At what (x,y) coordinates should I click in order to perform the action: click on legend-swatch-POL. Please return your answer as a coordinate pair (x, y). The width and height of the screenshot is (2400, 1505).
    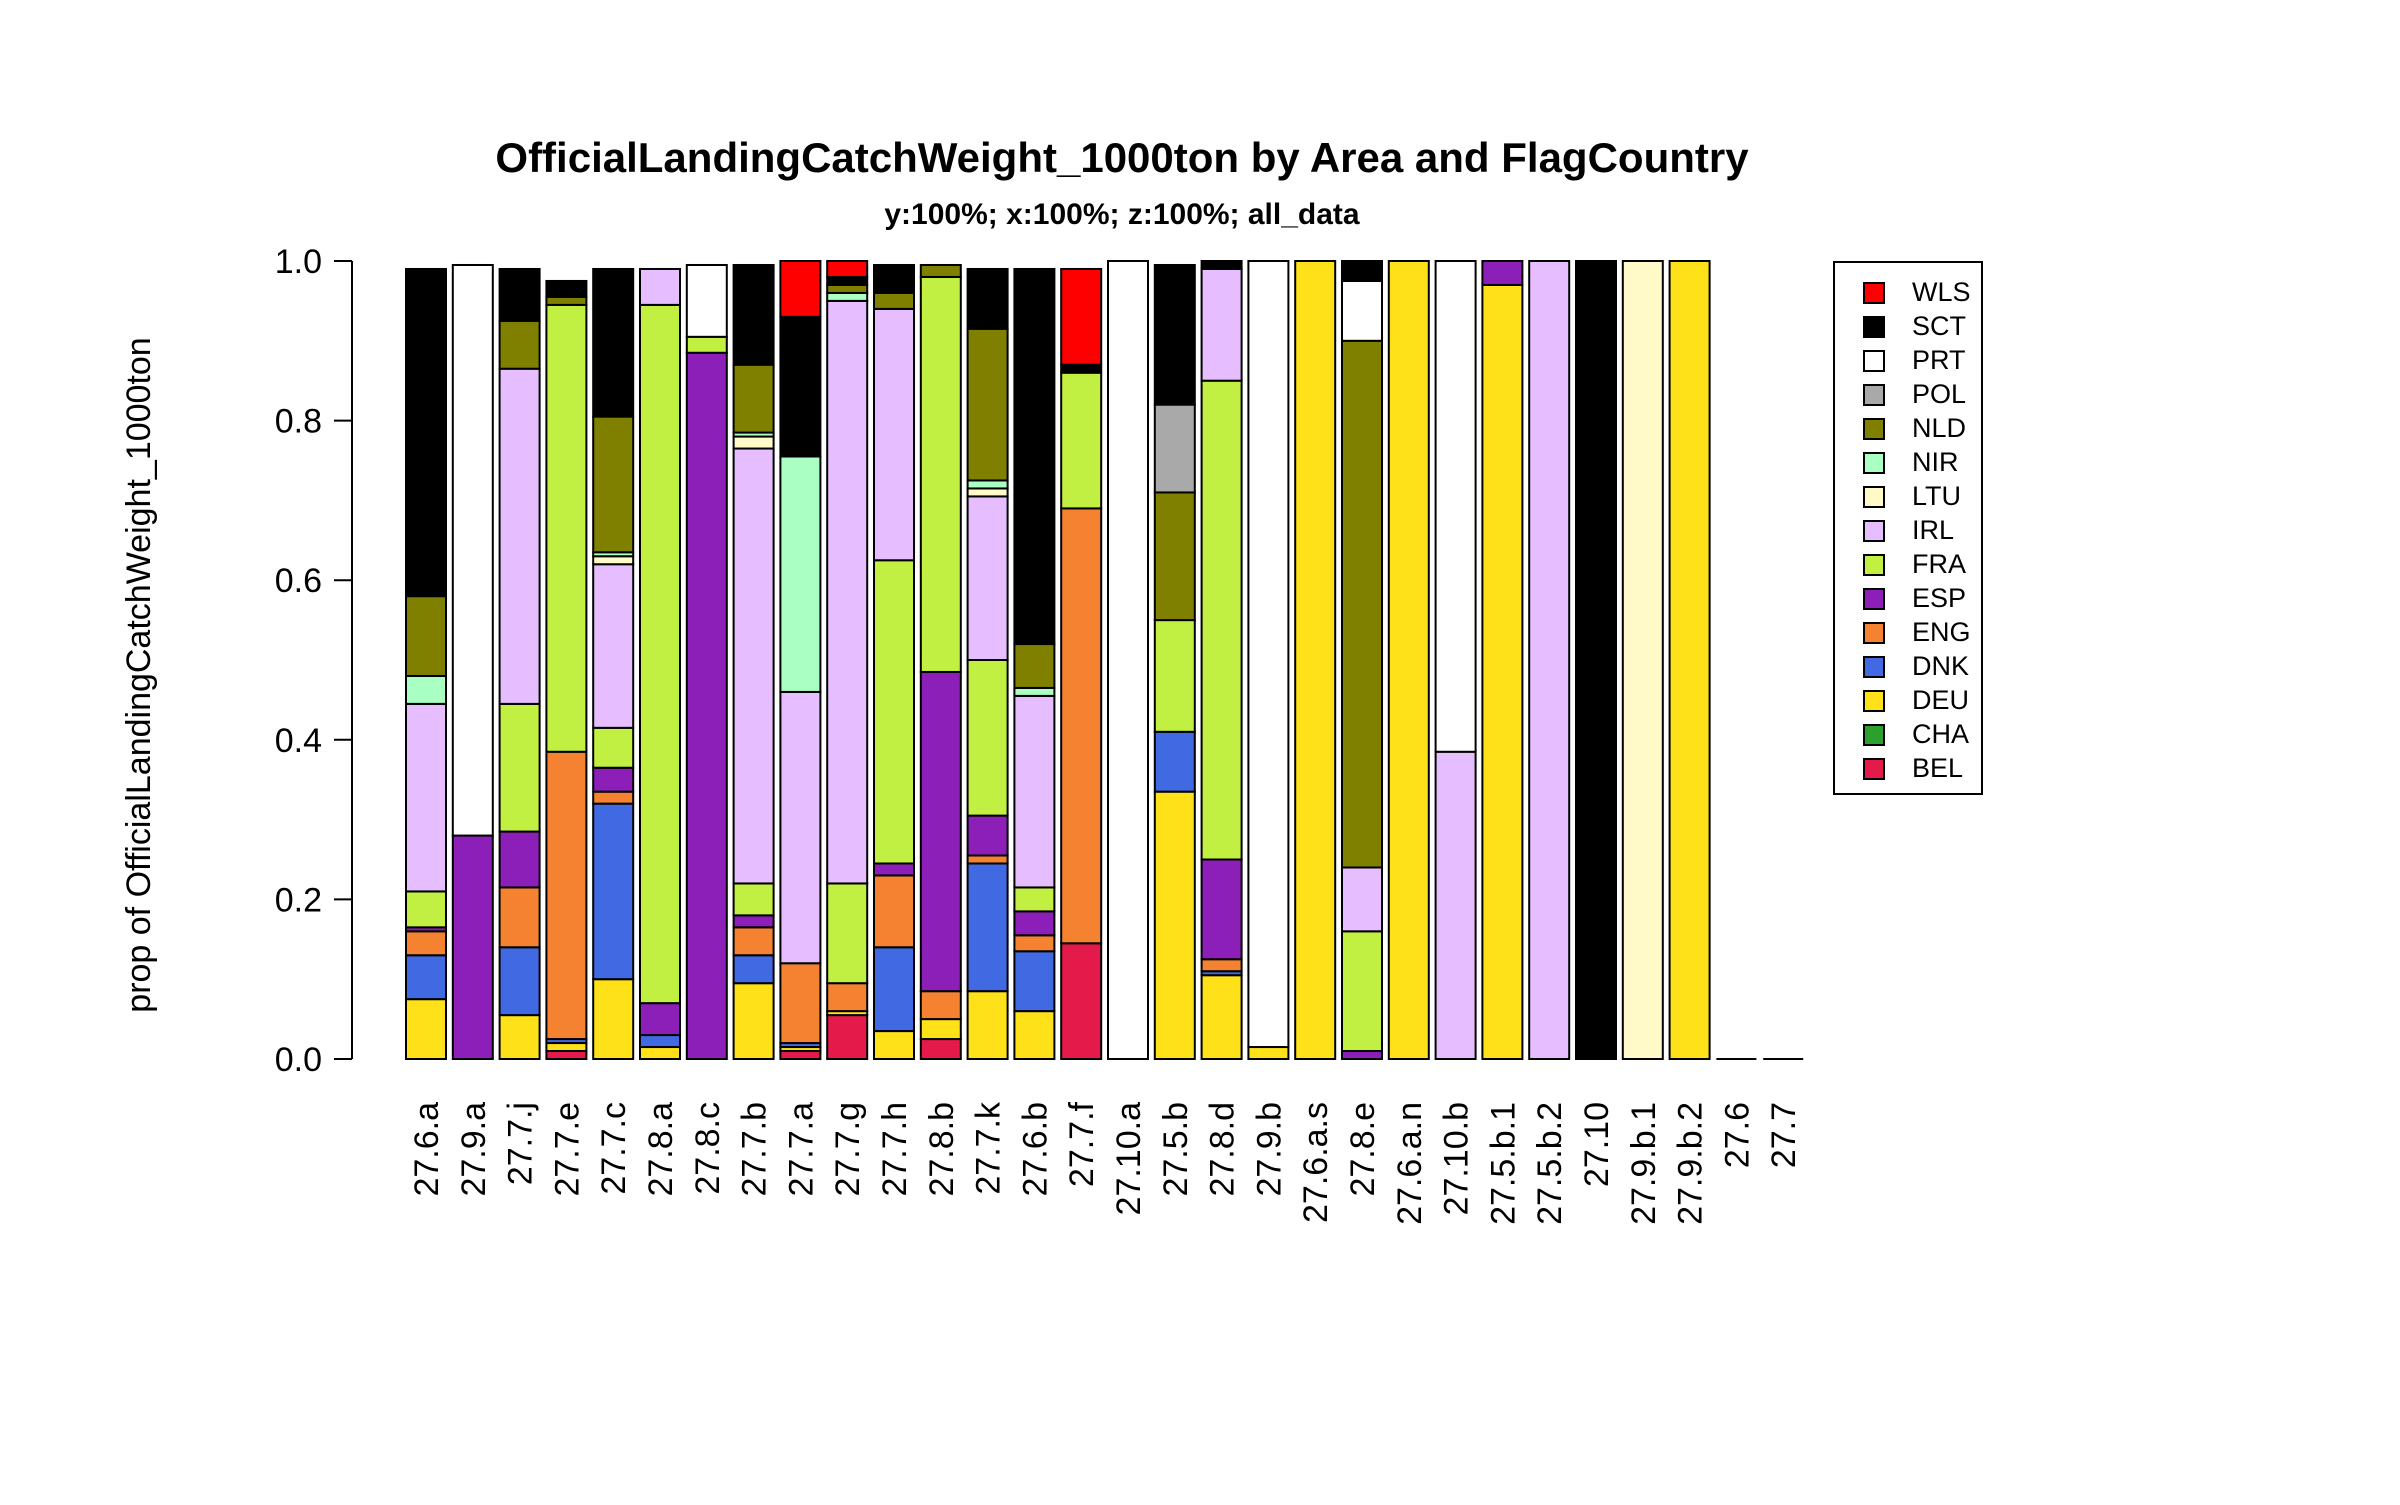
    Looking at the image, I should click on (1874, 395).